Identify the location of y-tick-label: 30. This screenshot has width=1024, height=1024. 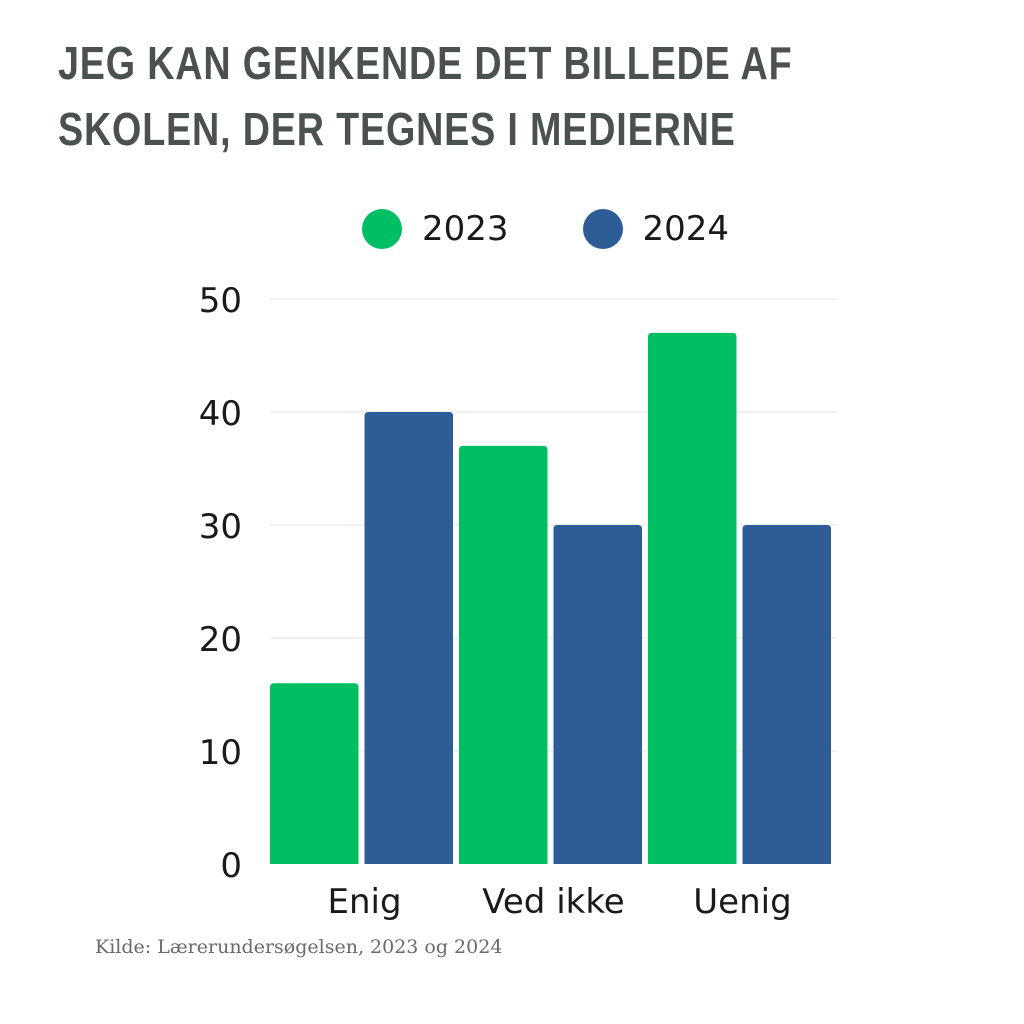
(220, 527).